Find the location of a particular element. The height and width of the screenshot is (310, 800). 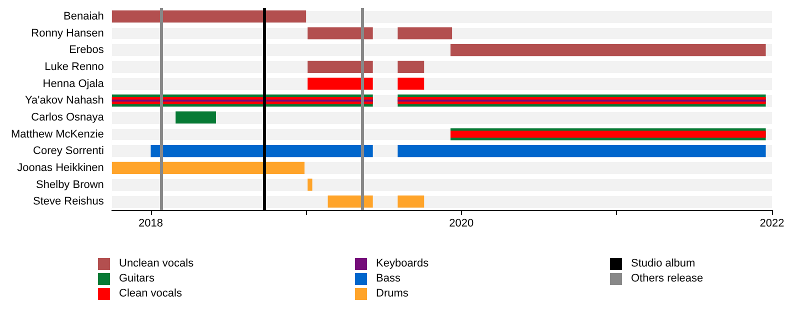

y-tick-label: Erebos is located at coordinates (86, 50).